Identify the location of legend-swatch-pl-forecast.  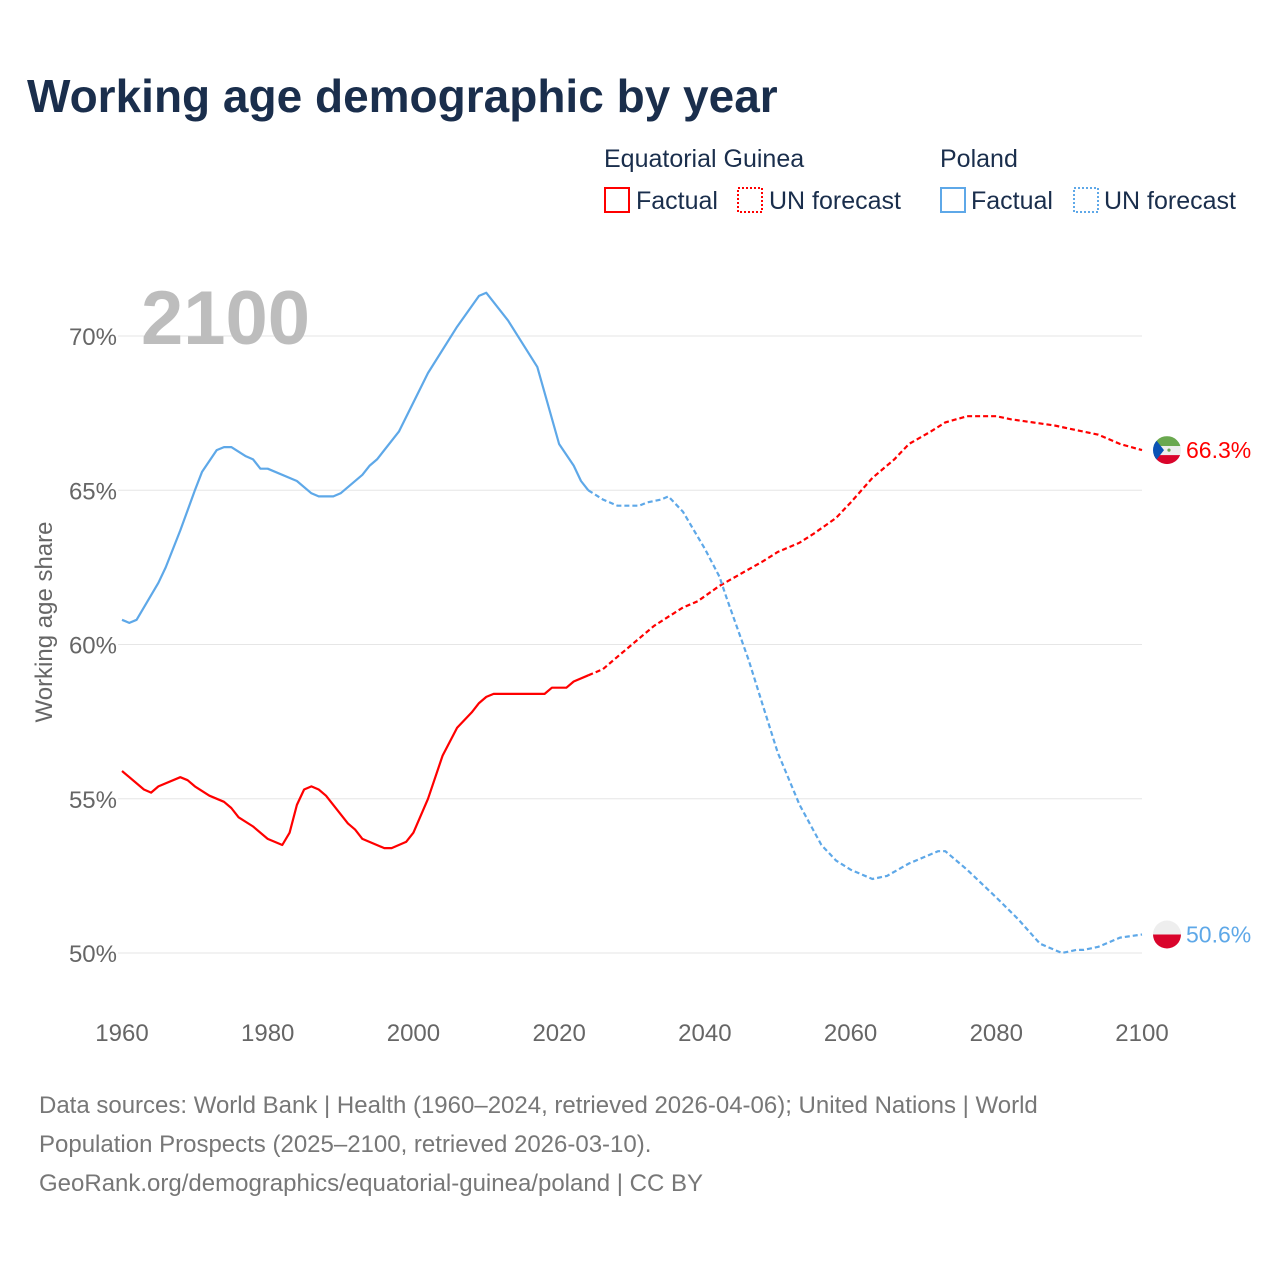
(1086, 200).